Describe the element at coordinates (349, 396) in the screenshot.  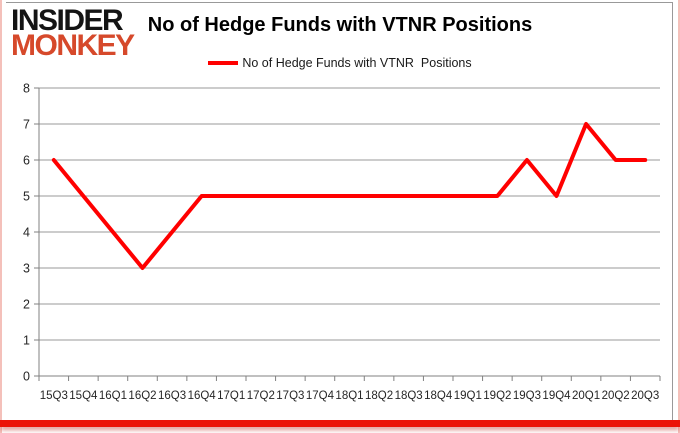
I see `svg-text: 18Q1` at that location.